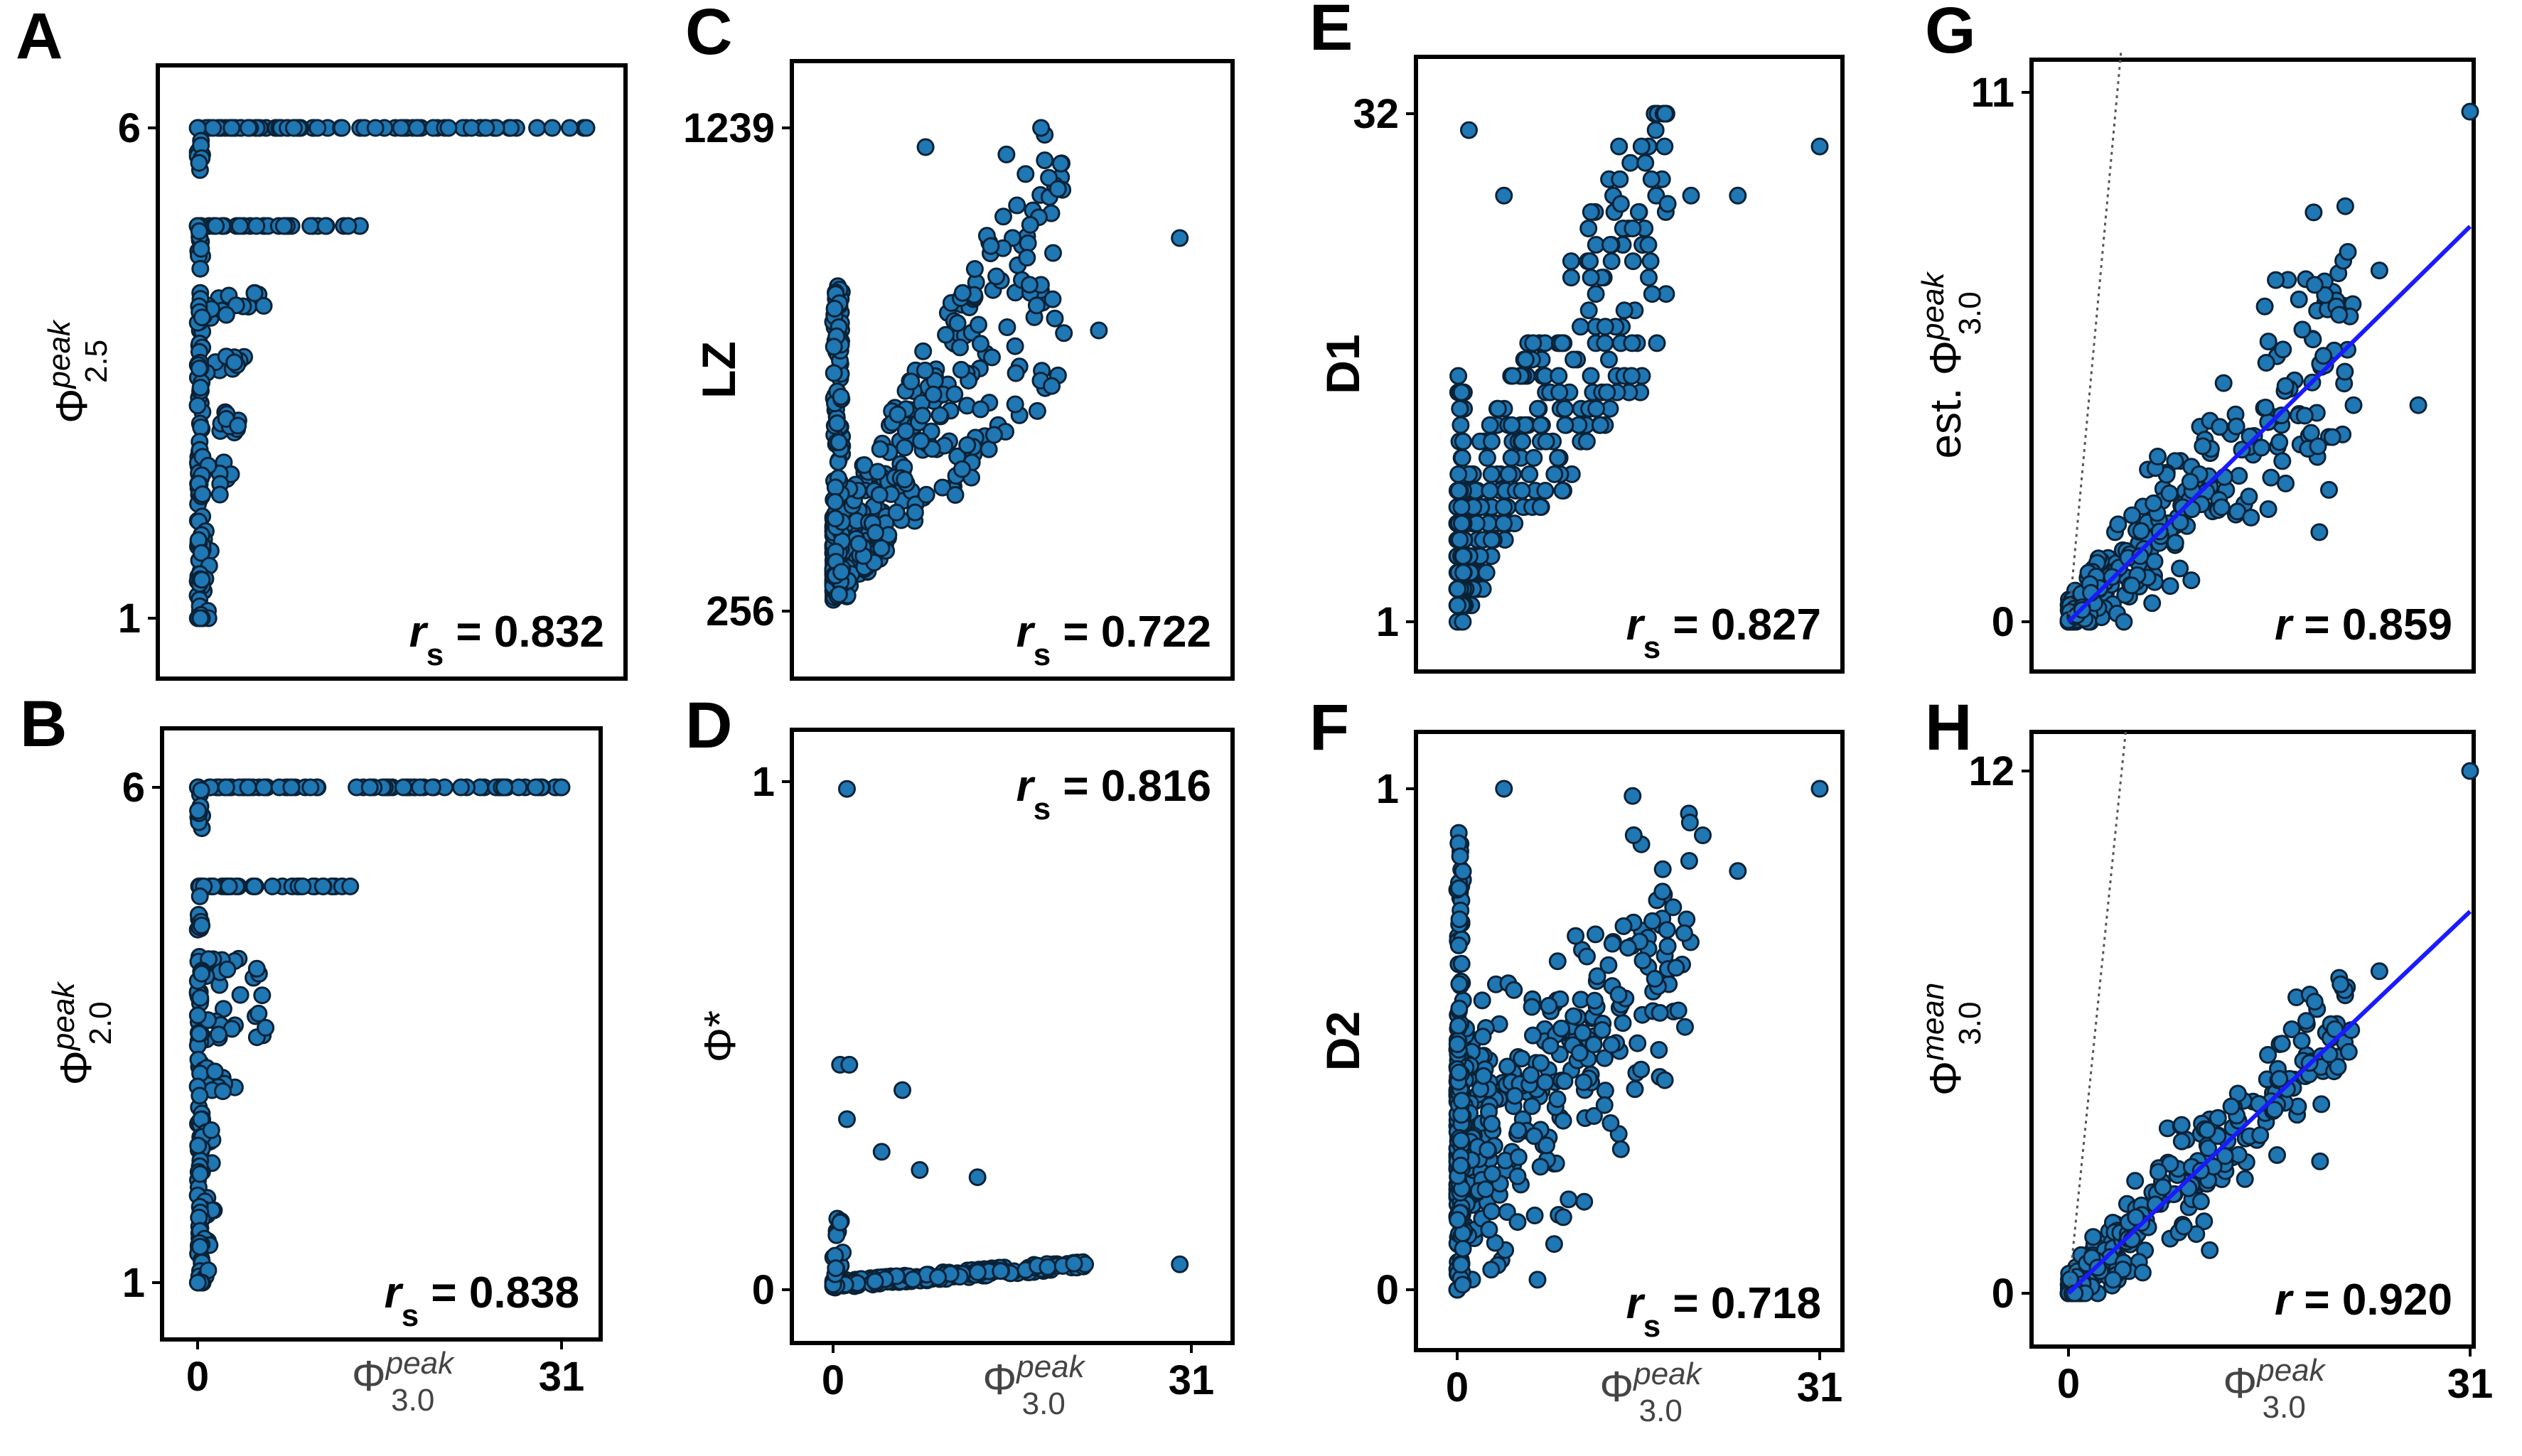  I want to click on x-axis-label: Φpeak 3.0, so click(1651, 1392).